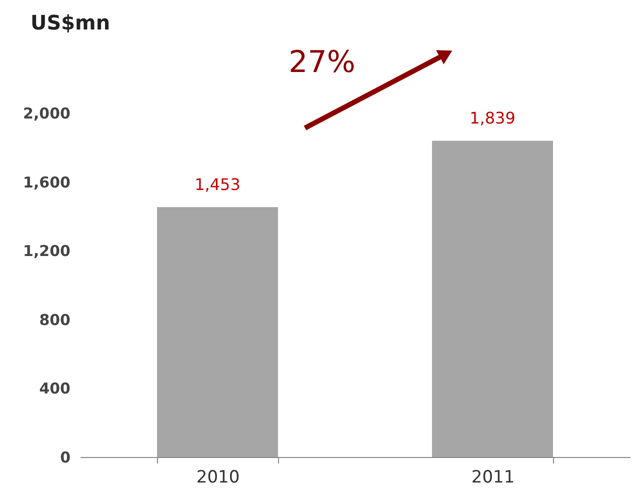 This screenshot has width=632, height=500. I want to click on y-tick-label: 1,600, so click(46, 182).